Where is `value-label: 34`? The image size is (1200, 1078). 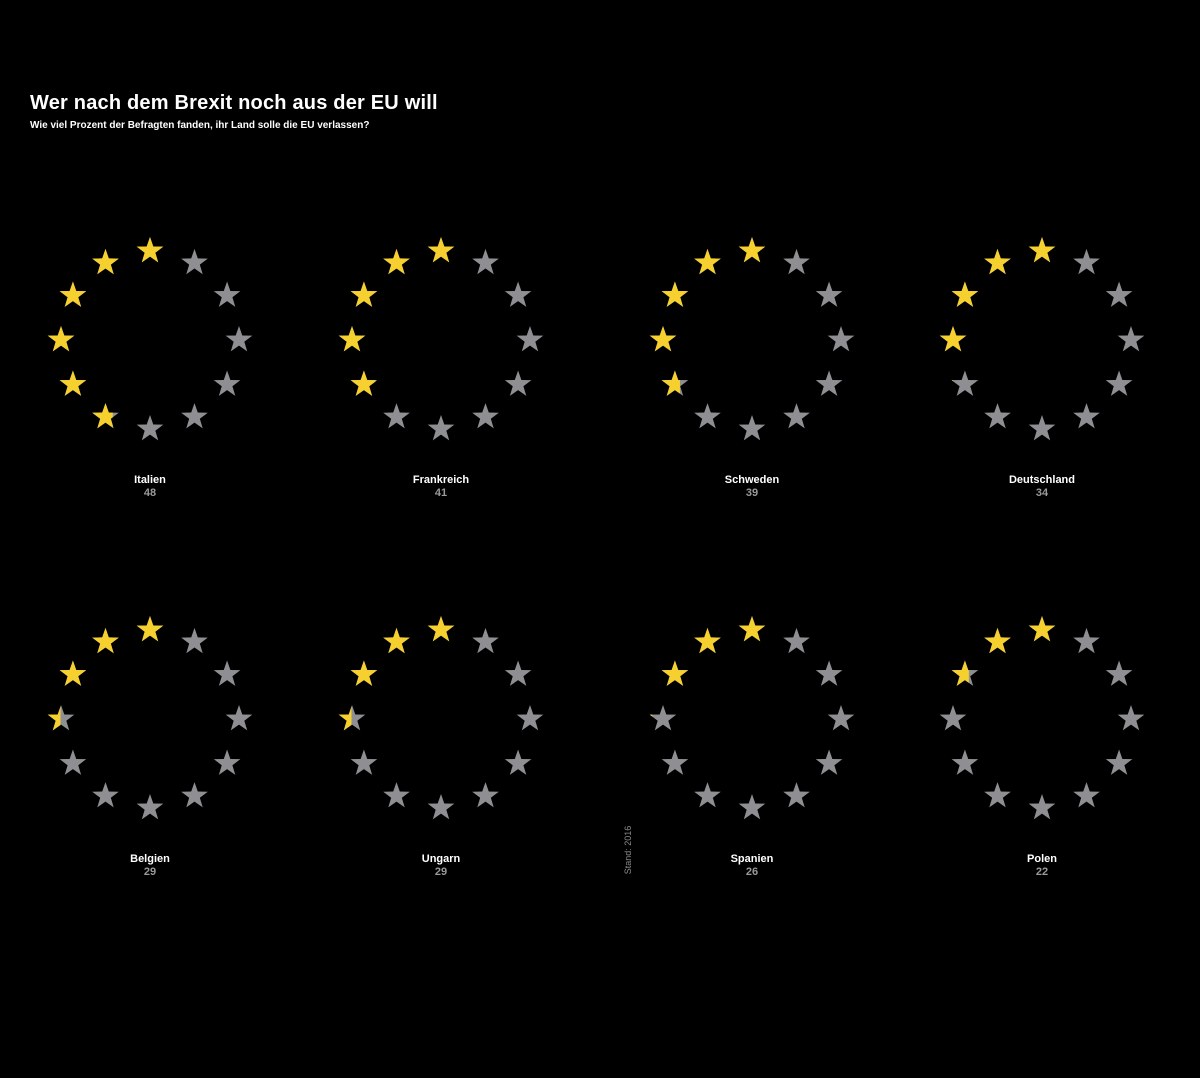 value-label: 34 is located at coordinates (1042, 493).